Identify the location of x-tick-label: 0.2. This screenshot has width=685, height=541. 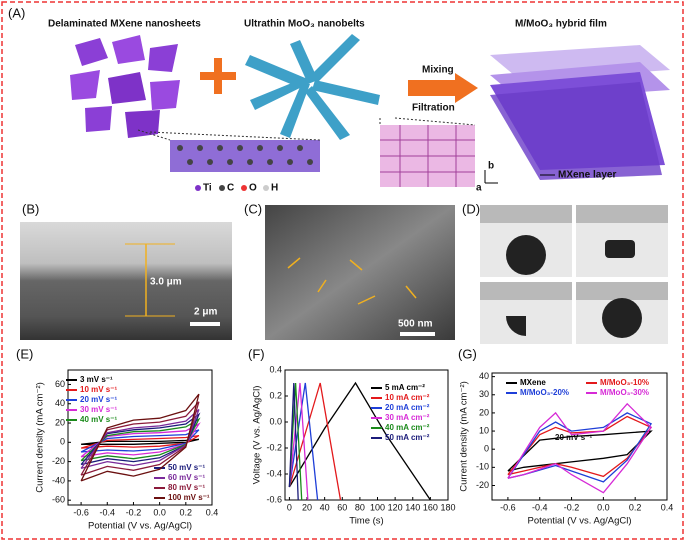
(635, 507).